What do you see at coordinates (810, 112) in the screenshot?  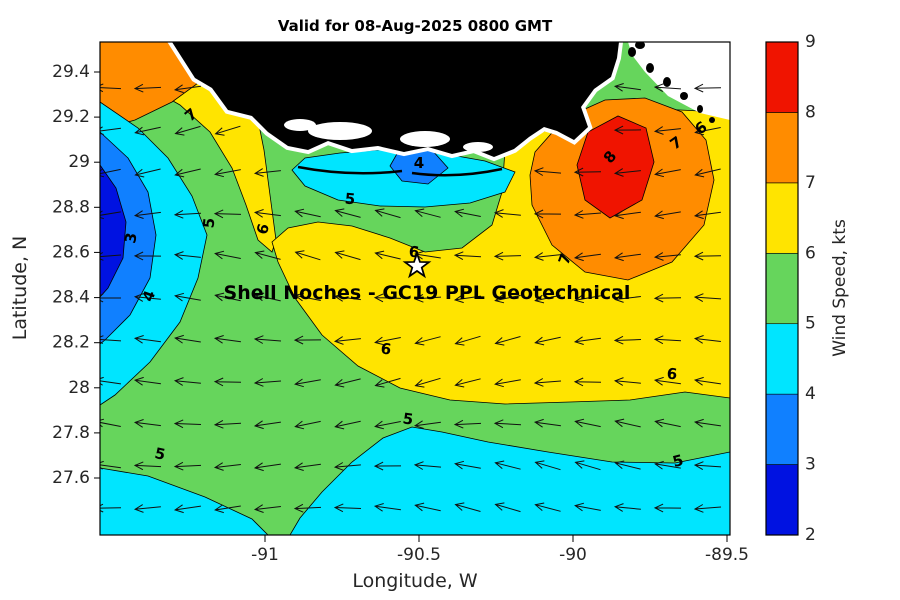 I see `colorbar-tick-8: 8` at bounding box center [810, 112].